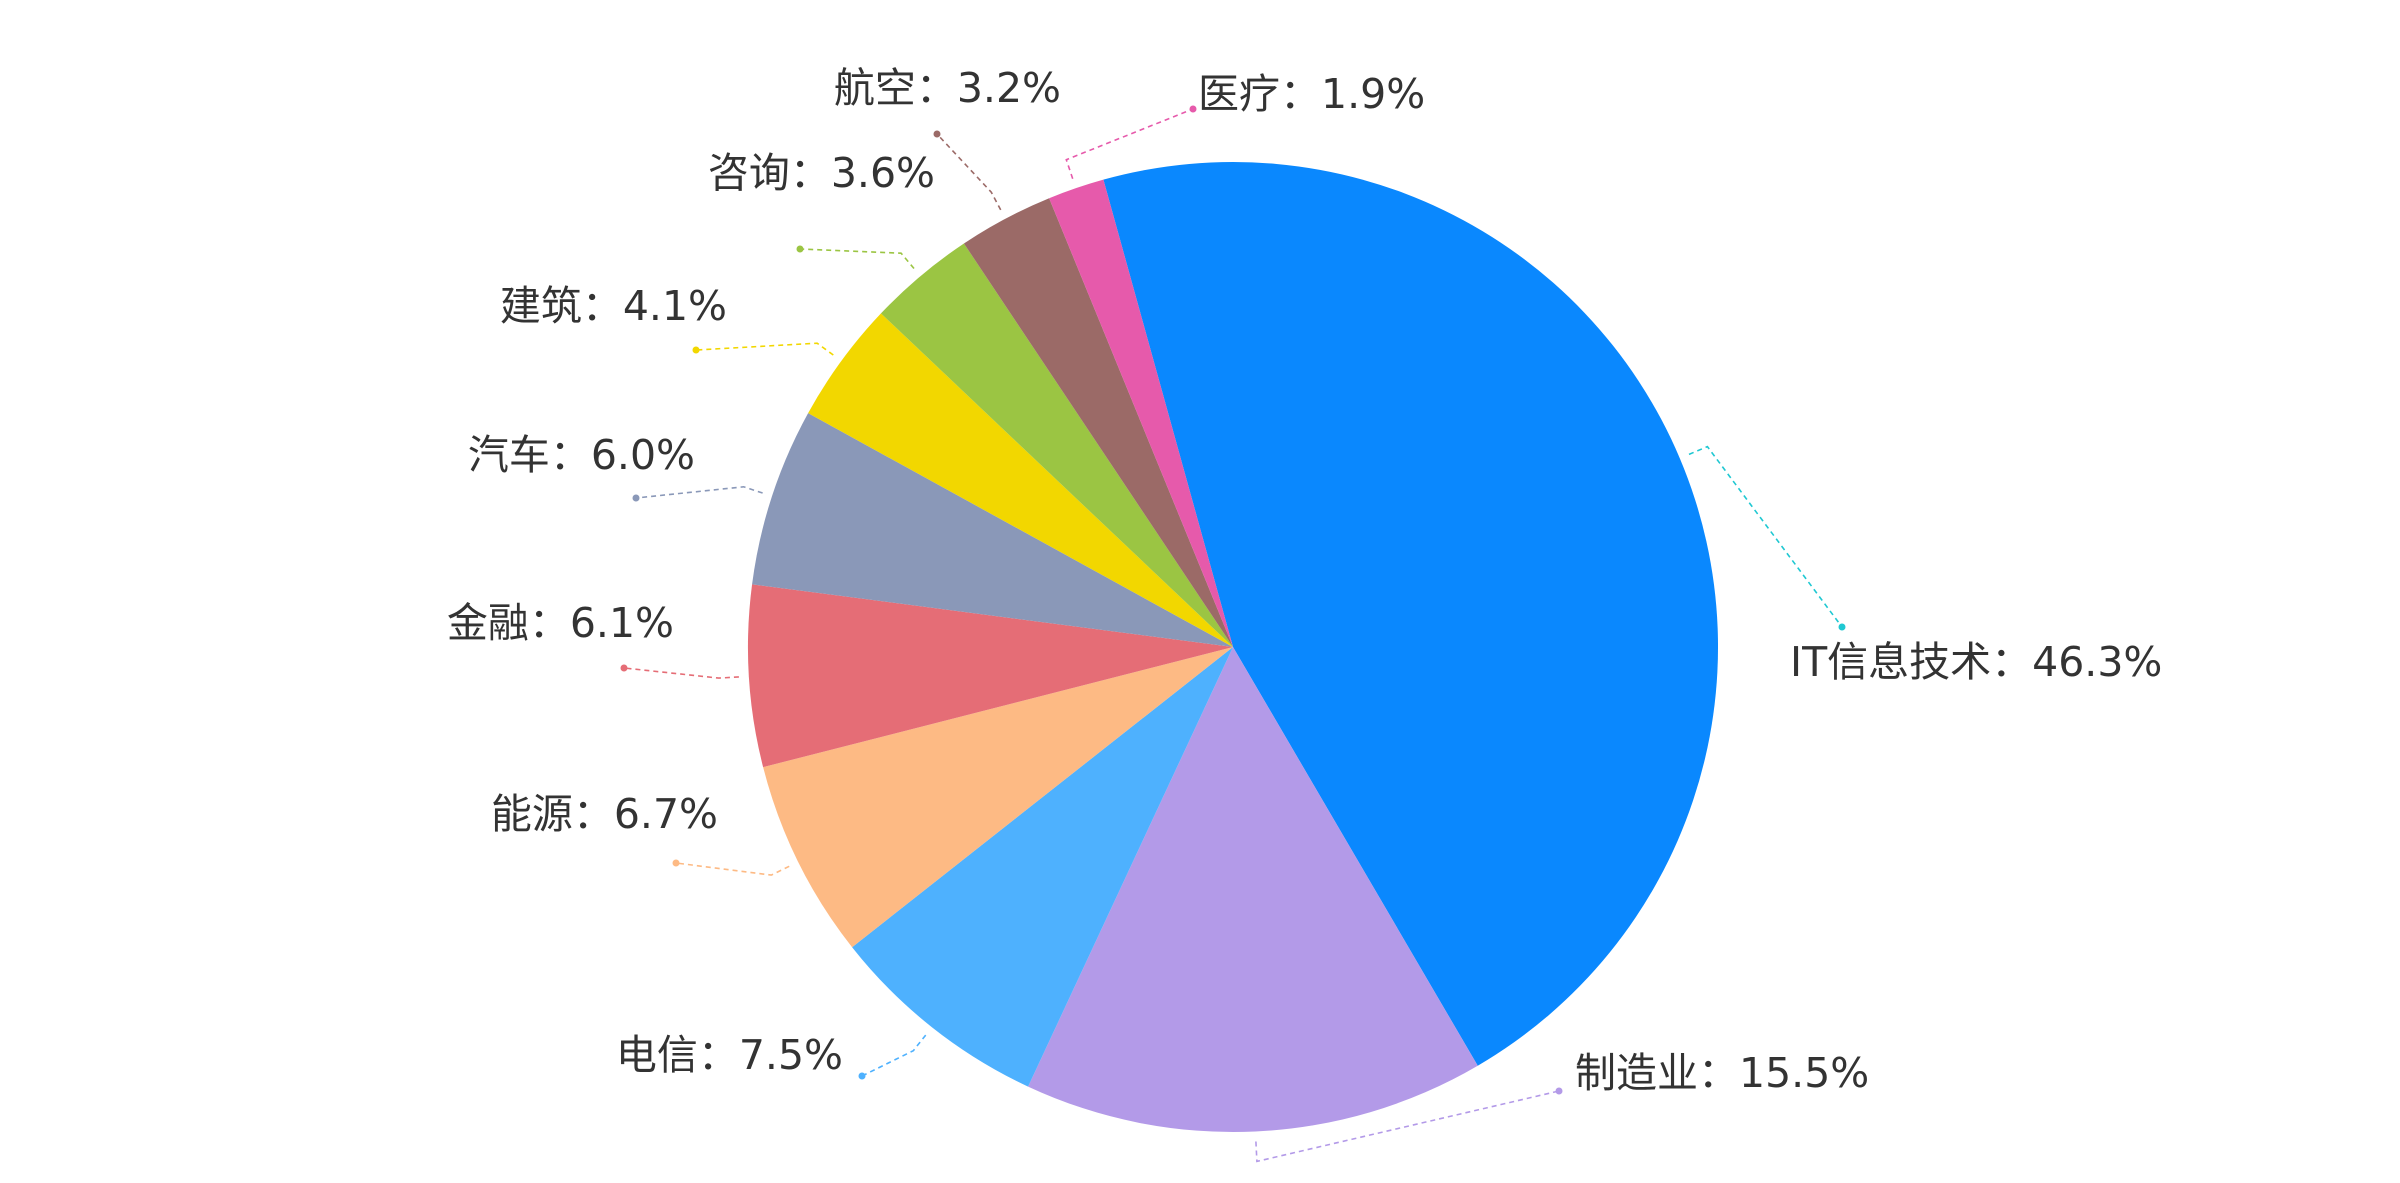  Describe the element at coordinates (560, 623) in the screenshot. I see `slice-label-5: 金融：6.1%` at that location.